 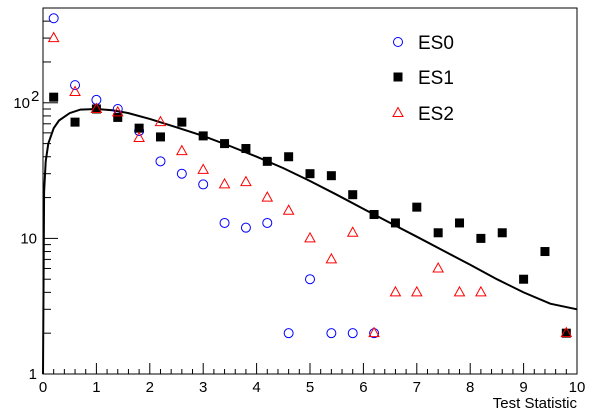 I want to click on legend-item-es0: ES0, so click(x=423, y=43).